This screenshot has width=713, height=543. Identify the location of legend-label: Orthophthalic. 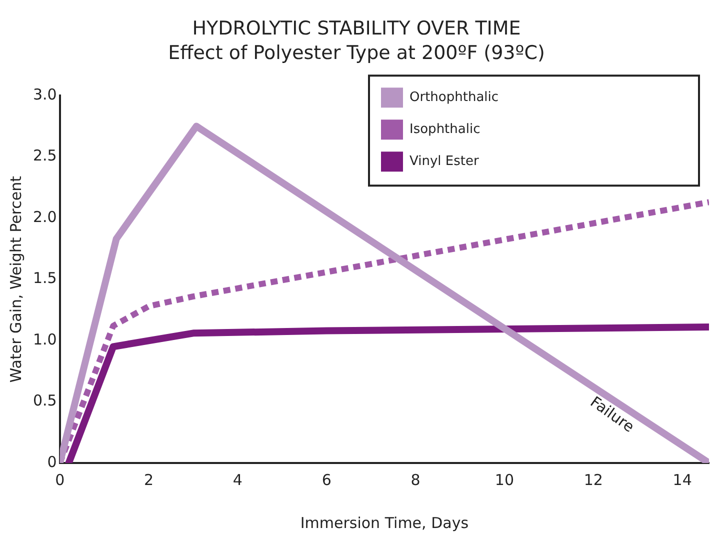
(454, 97).